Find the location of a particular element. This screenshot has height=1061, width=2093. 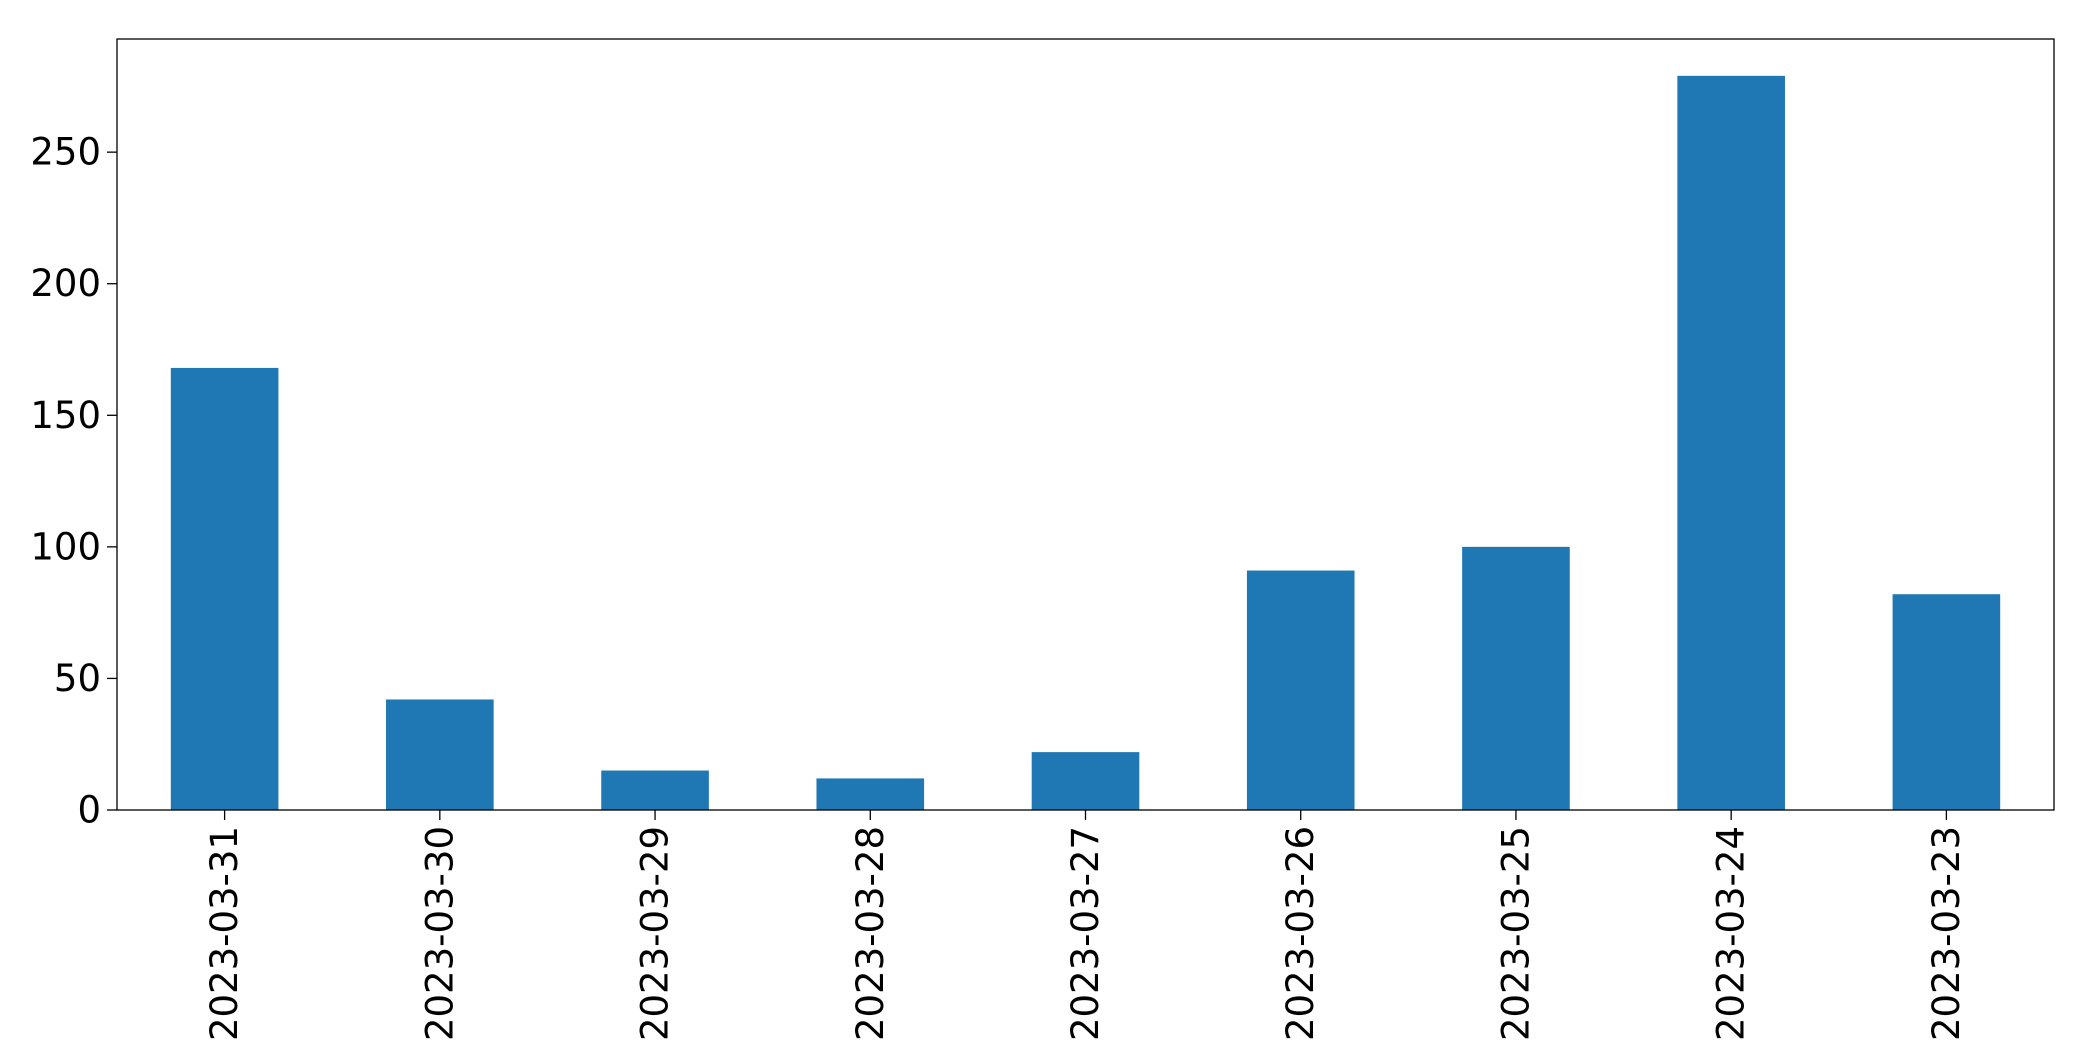

x-tick-label: 2023-03-30 is located at coordinates (439, 933).